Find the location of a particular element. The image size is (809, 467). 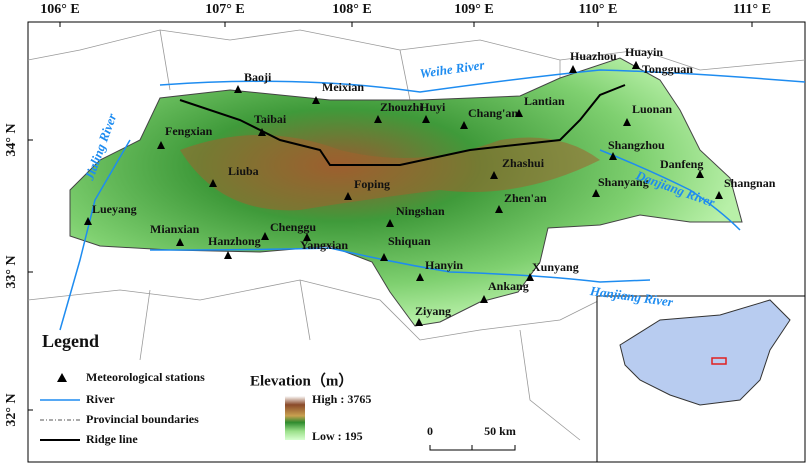

station-label: Liuba is located at coordinates (243, 171).